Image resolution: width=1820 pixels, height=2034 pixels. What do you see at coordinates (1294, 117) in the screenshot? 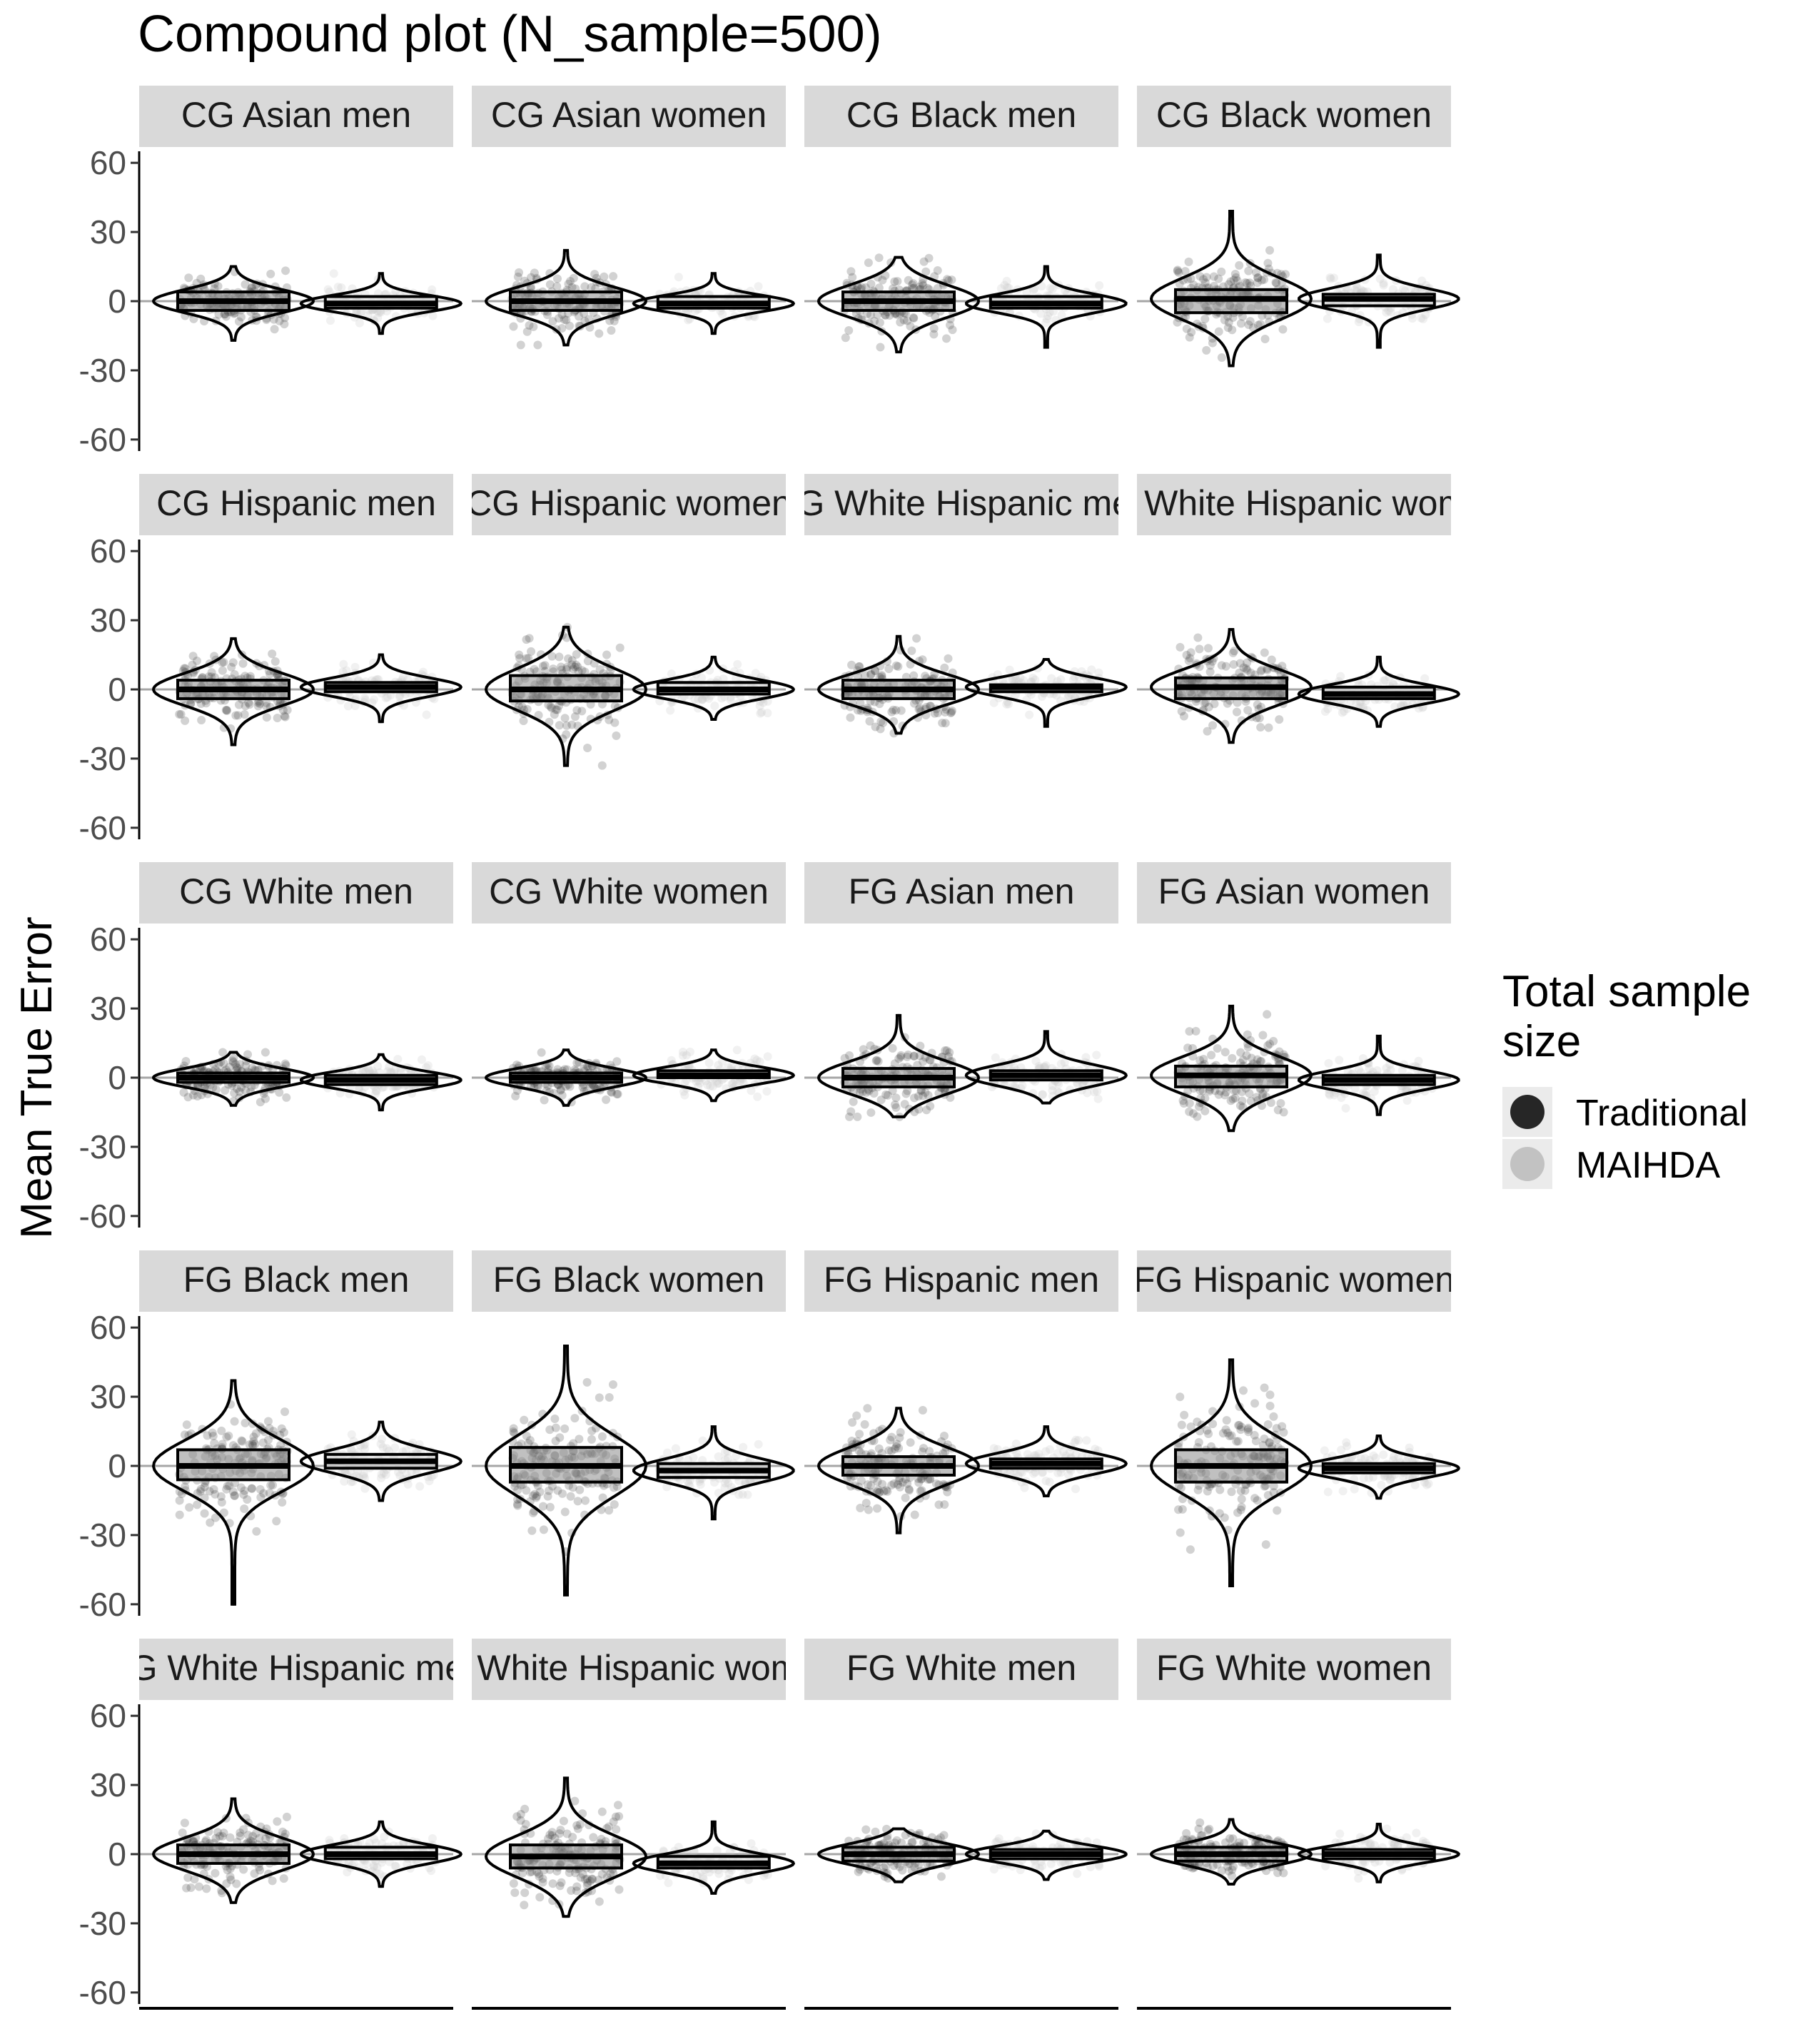
I see `facet-strip` at bounding box center [1294, 117].